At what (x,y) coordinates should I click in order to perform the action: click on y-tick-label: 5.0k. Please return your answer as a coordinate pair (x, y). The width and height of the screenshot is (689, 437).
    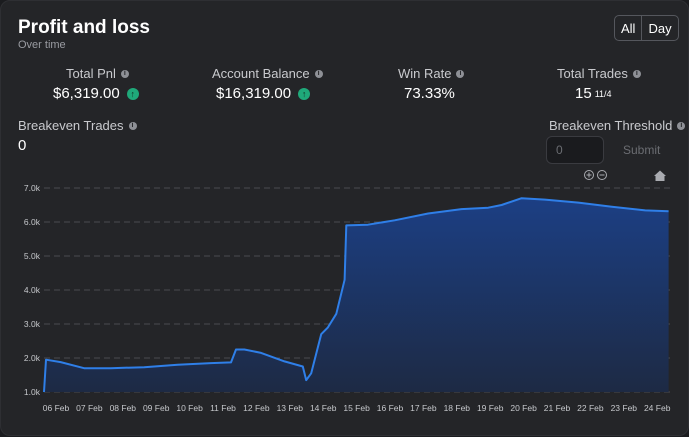
    Looking at the image, I should click on (32, 256).